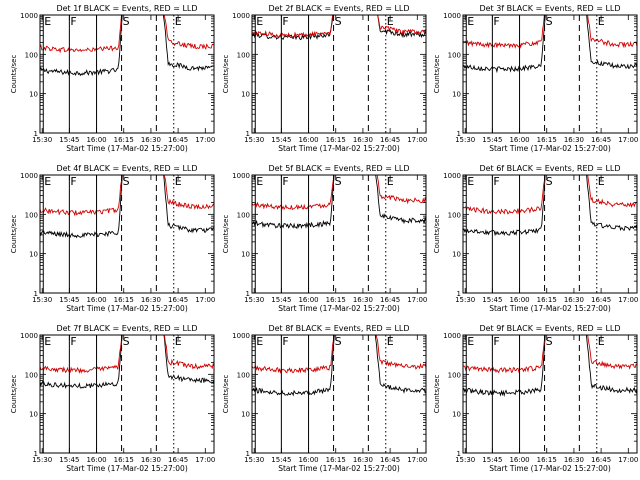 The image size is (640, 480). What do you see at coordinates (126, 328) in the screenshot?
I see `chart-title: Det 7f BLACK = Events, RED = LLD` at bounding box center [126, 328].